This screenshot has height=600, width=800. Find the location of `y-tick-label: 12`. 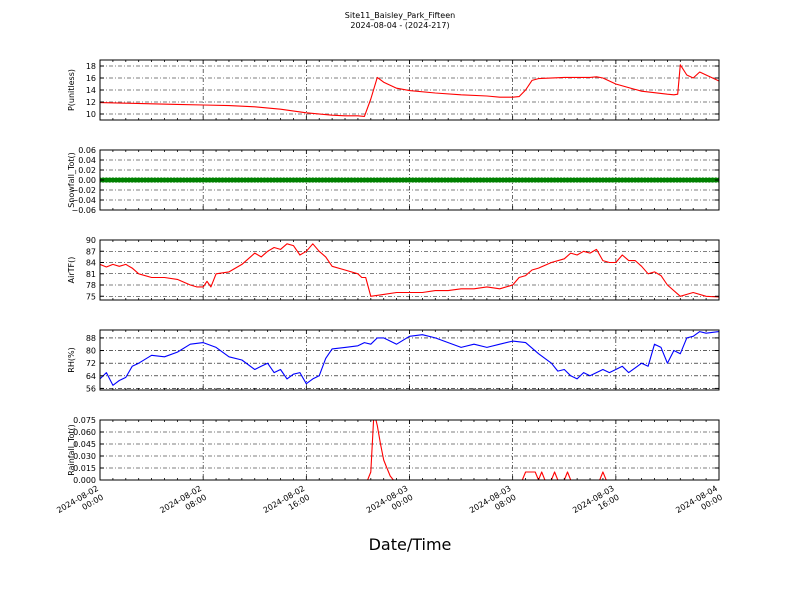

y-tick-label: 12 is located at coordinates (91, 102).